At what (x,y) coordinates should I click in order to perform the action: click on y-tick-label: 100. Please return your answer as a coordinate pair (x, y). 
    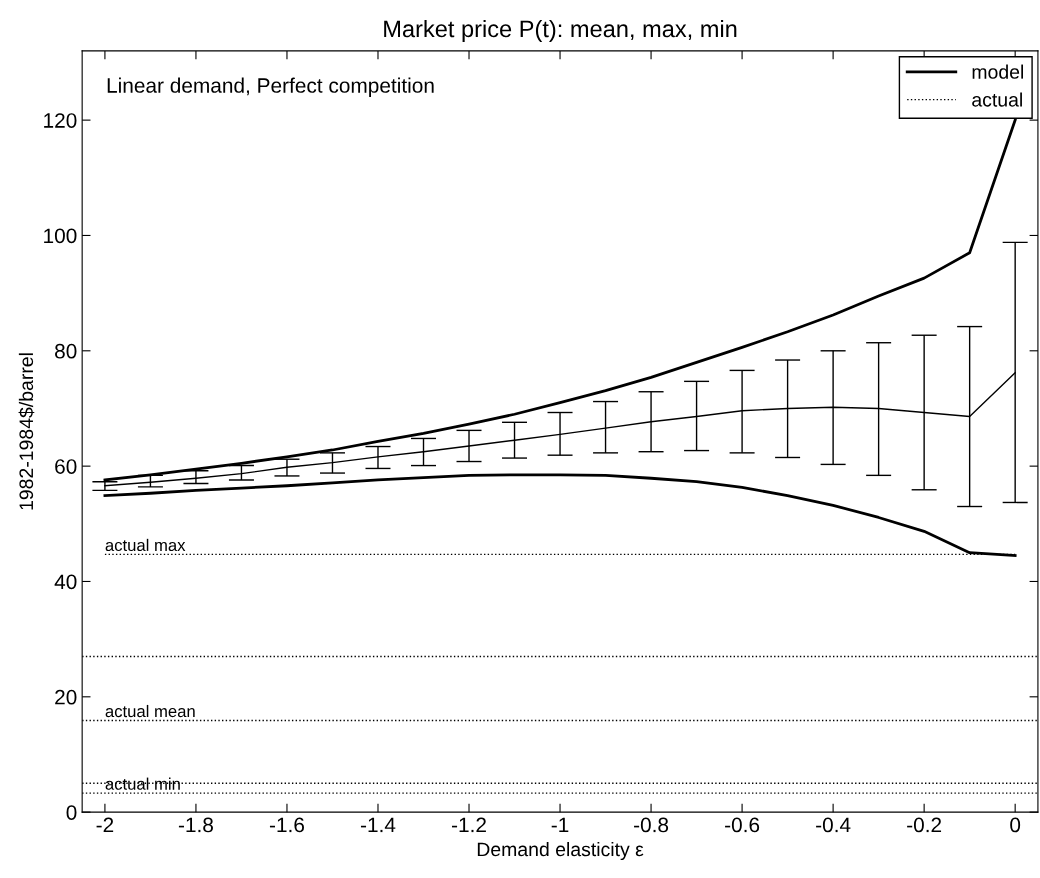
    Looking at the image, I should click on (60, 236).